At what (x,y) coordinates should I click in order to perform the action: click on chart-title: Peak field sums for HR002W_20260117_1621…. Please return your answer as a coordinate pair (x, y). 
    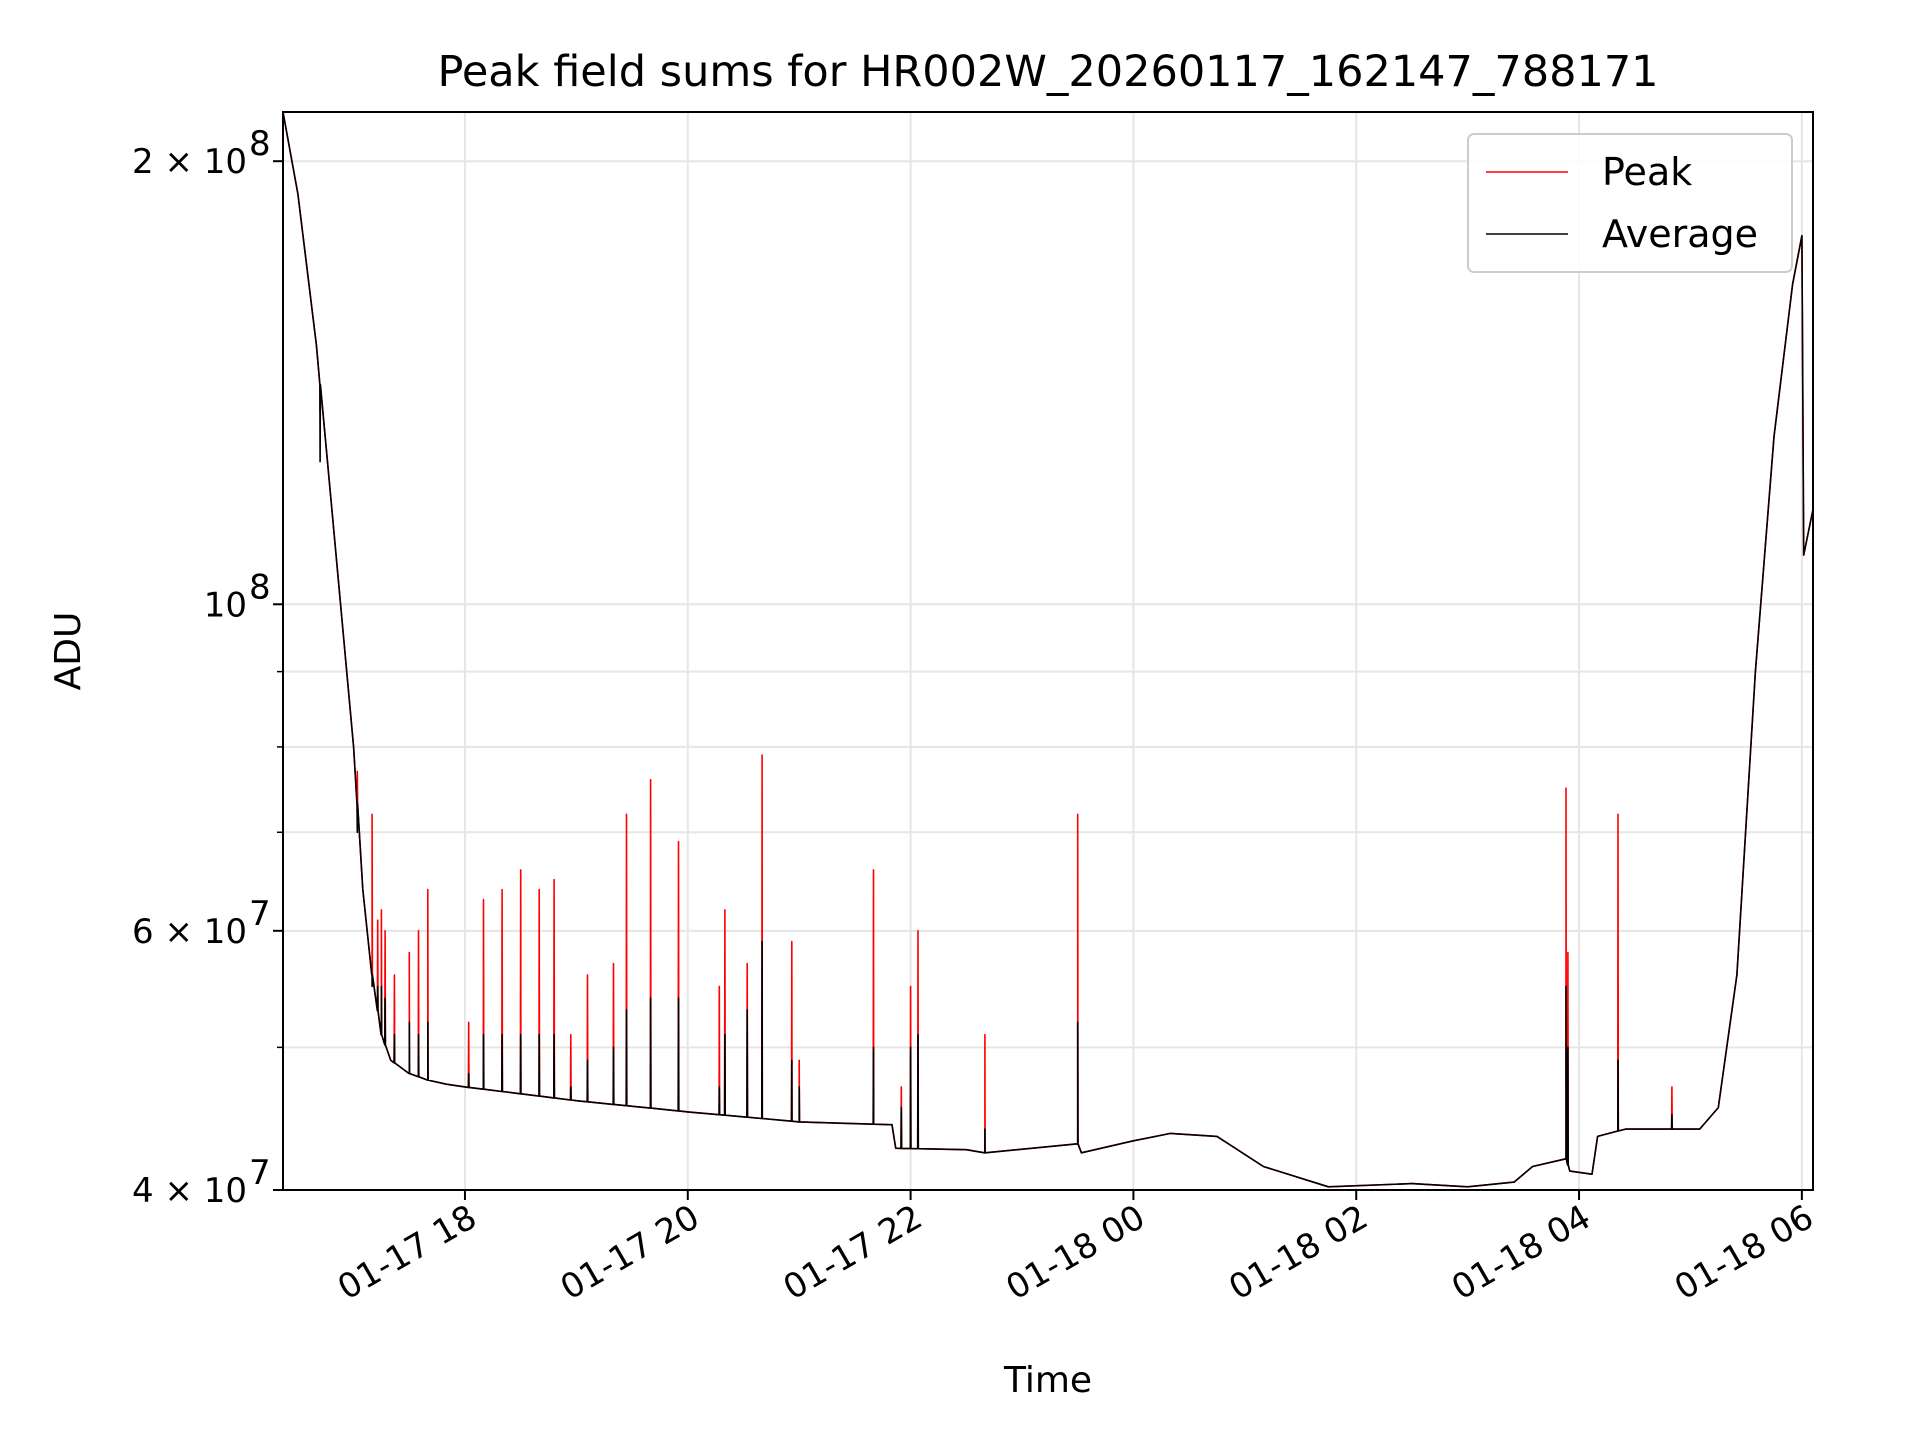
    Looking at the image, I should click on (1047, 72).